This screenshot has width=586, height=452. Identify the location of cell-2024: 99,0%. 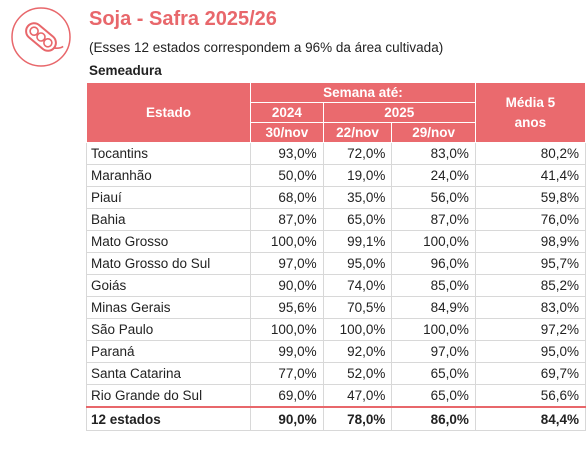
(287, 351).